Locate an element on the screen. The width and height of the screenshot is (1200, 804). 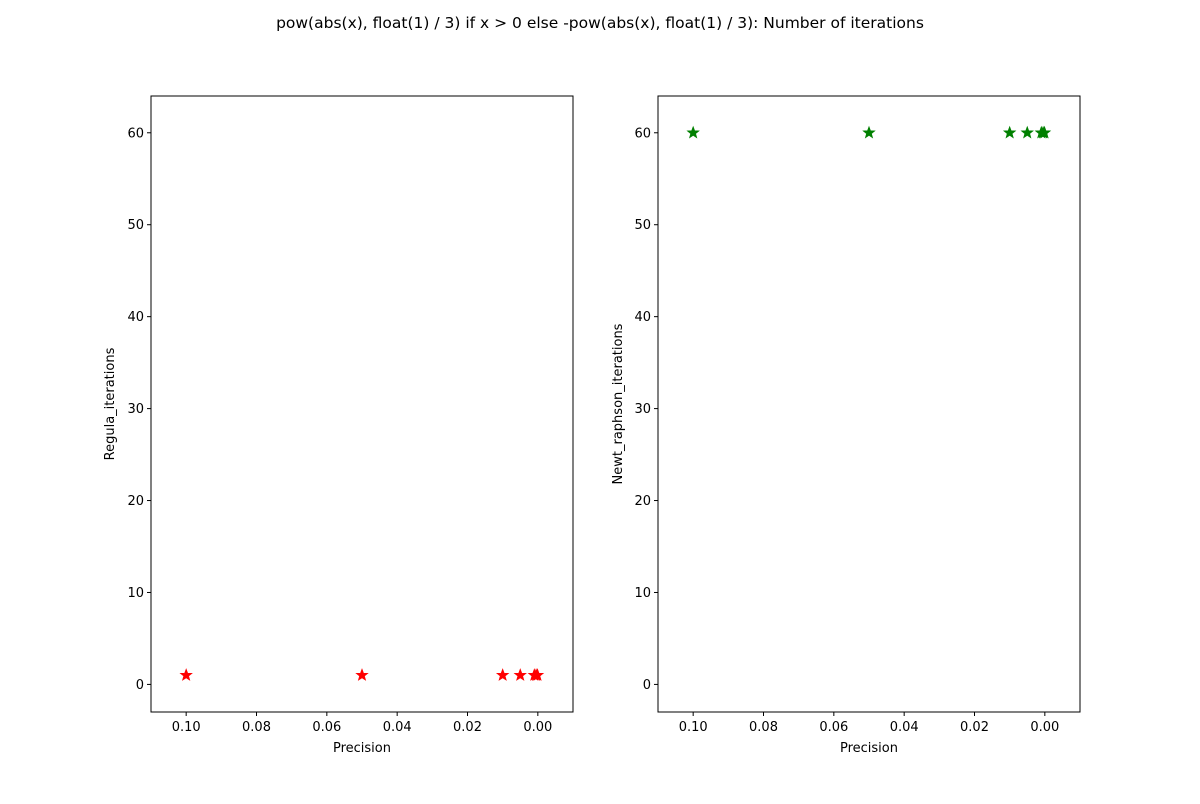
y-axis-label: Newt_raphson_iterations is located at coordinates (618, 403).